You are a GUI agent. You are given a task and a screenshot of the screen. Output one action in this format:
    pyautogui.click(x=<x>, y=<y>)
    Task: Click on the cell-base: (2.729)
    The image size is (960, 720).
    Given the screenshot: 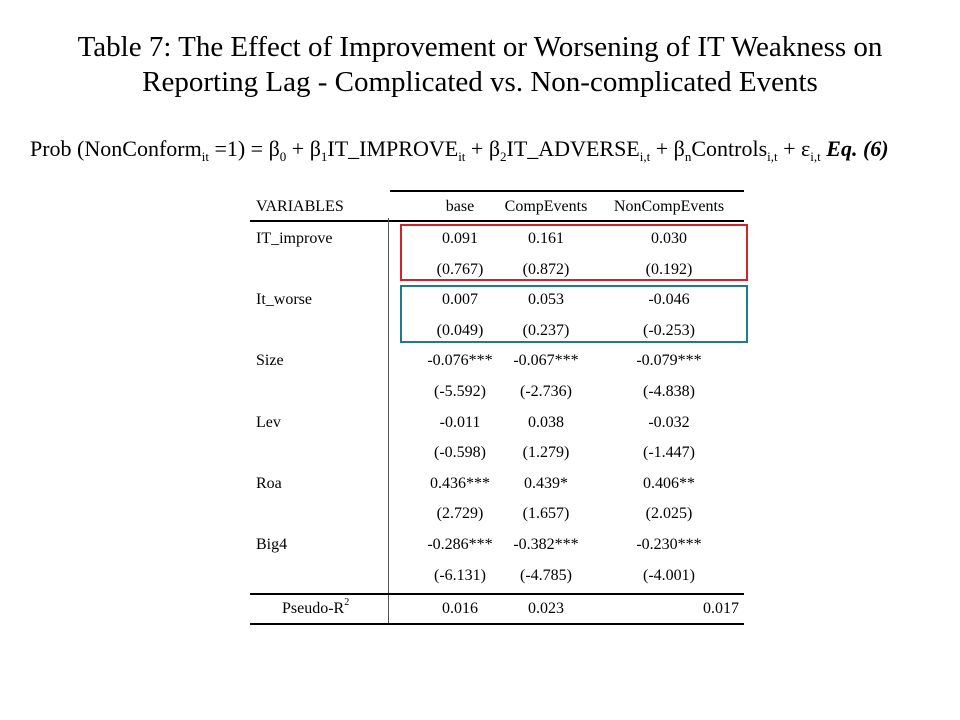 What is the action you would take?
    pyautogui.click(x=460, y=514)
    